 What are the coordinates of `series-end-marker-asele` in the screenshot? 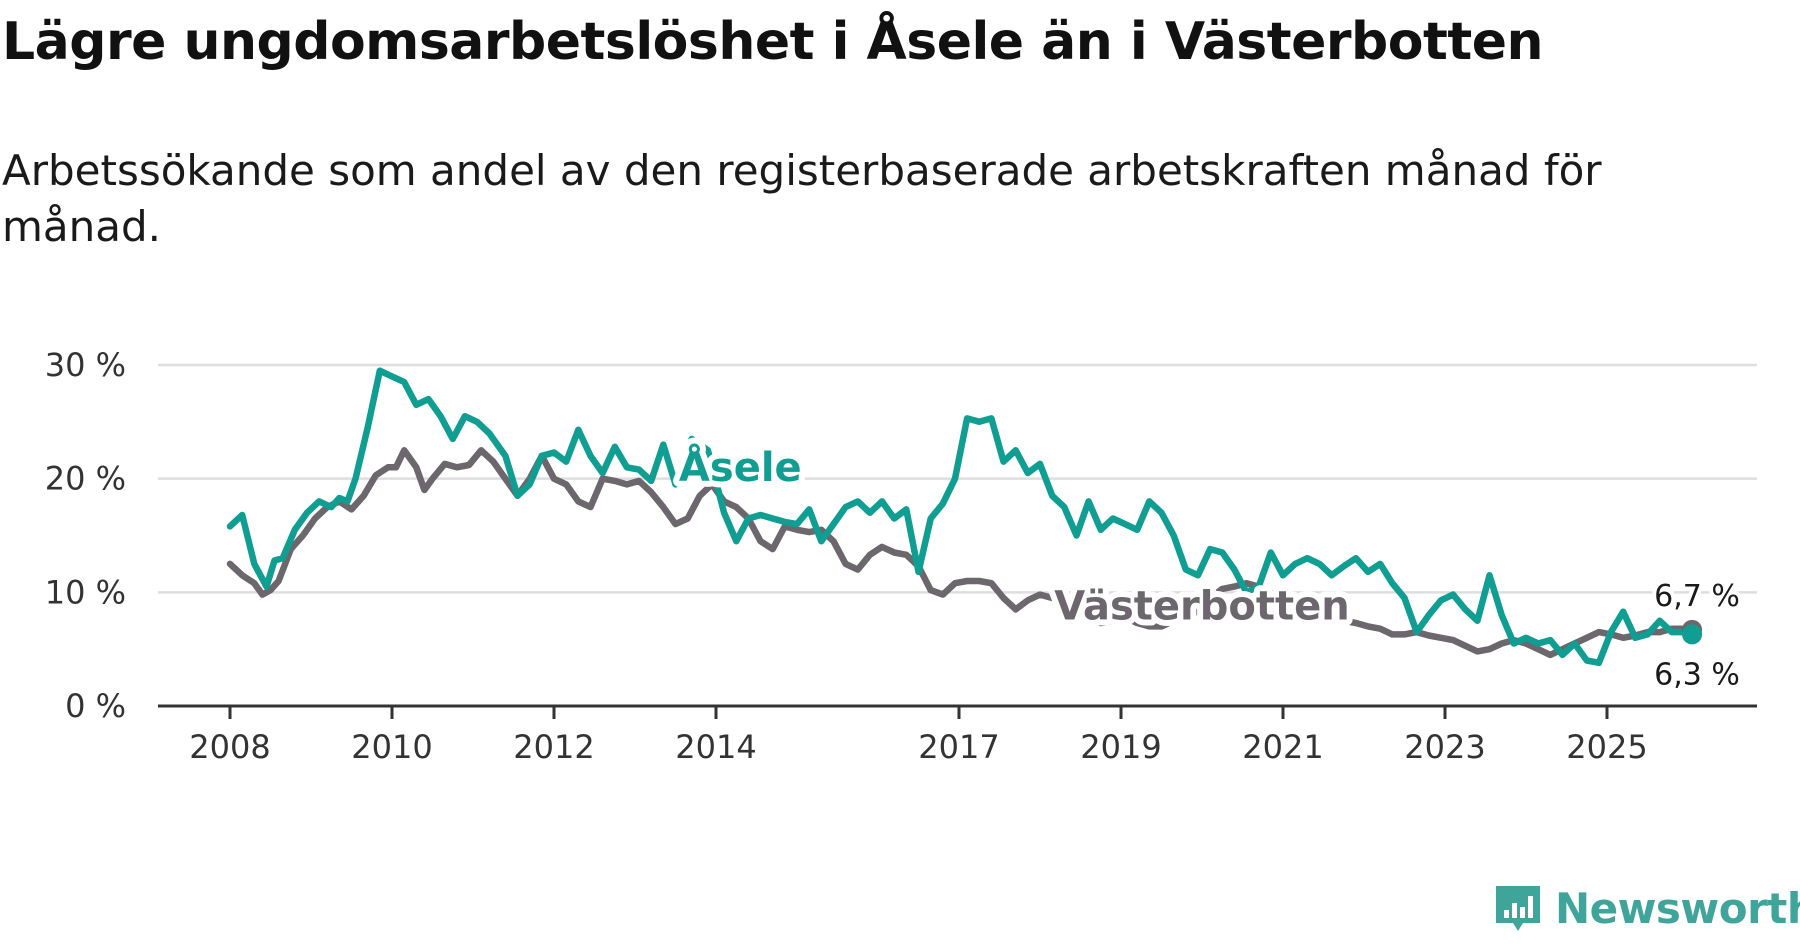 It's located at (1692, 634).